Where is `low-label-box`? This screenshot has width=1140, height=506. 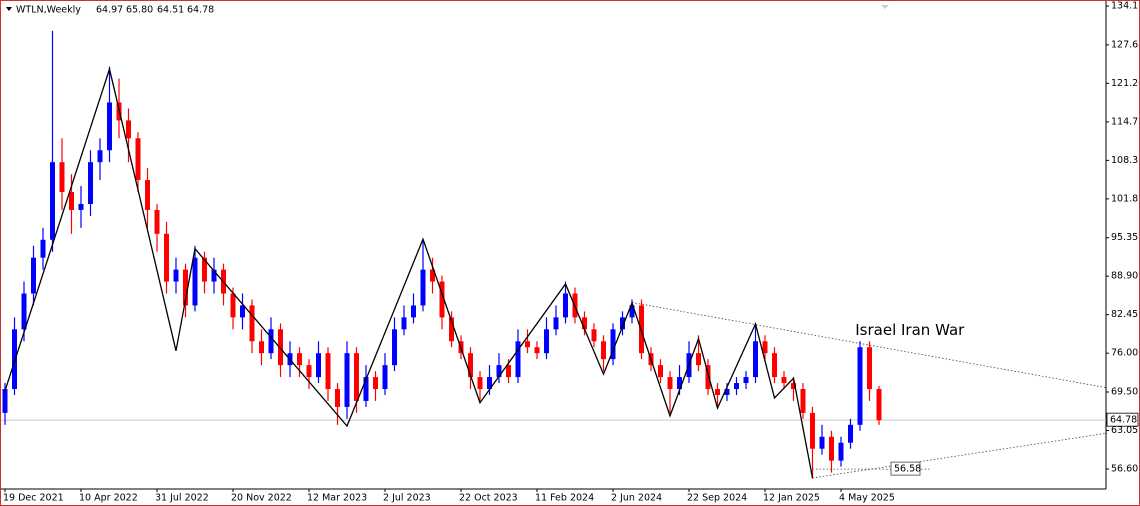
low-label-box is located at coordinates (905, 468).